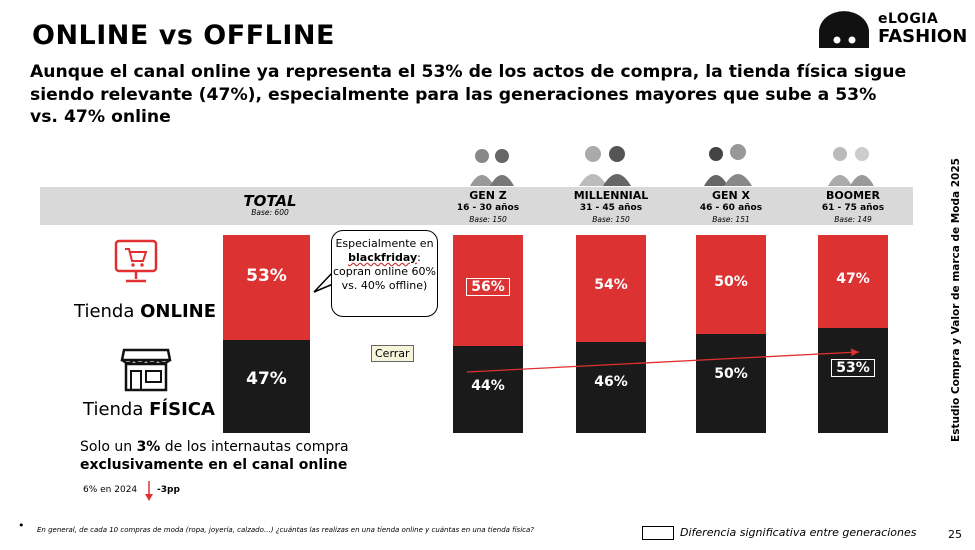  I want to click on note-line1-a: Solo un, so click(108, 447).